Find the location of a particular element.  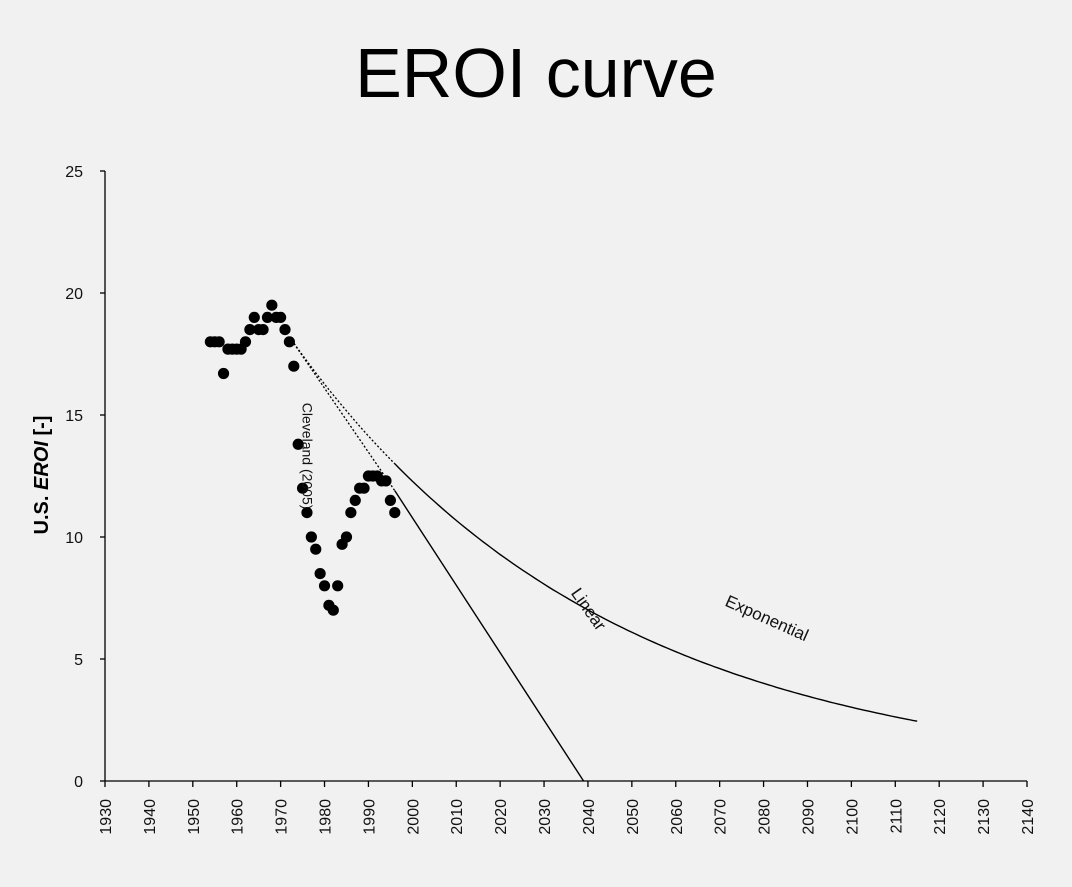

x-tick-label: 1950 is located at coordinates (194, 817).